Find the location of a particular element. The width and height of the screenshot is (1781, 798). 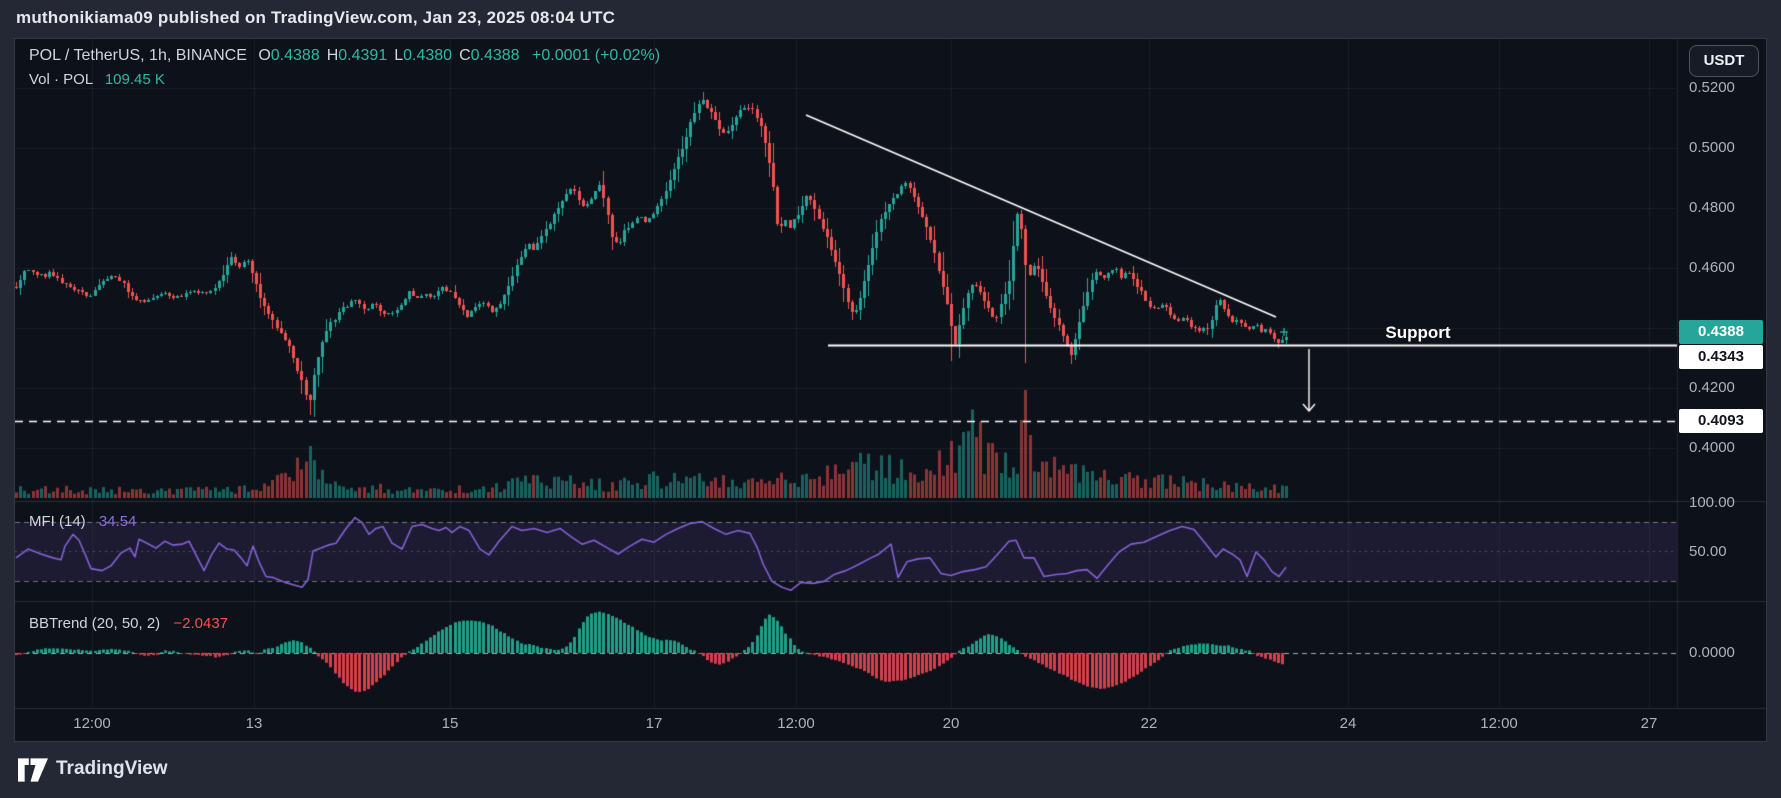

time-tick-label: 15 is located at coordinates (450, 723).